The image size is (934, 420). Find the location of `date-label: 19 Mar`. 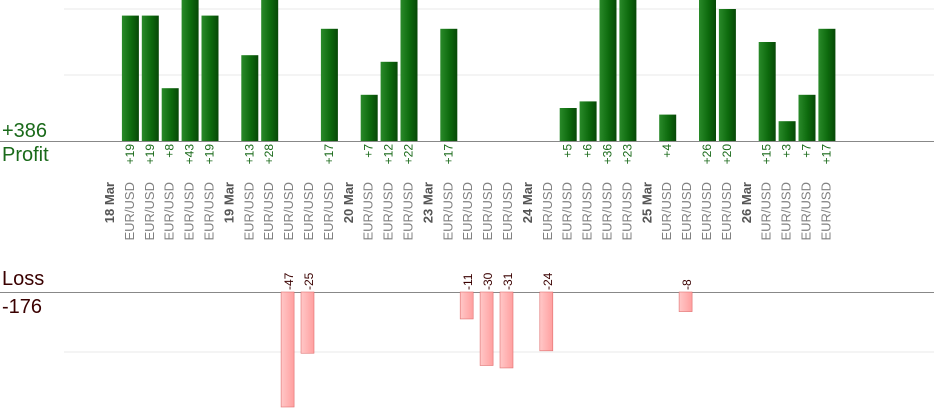

date-label: 19 Mar is located at coordinates (228, 202).